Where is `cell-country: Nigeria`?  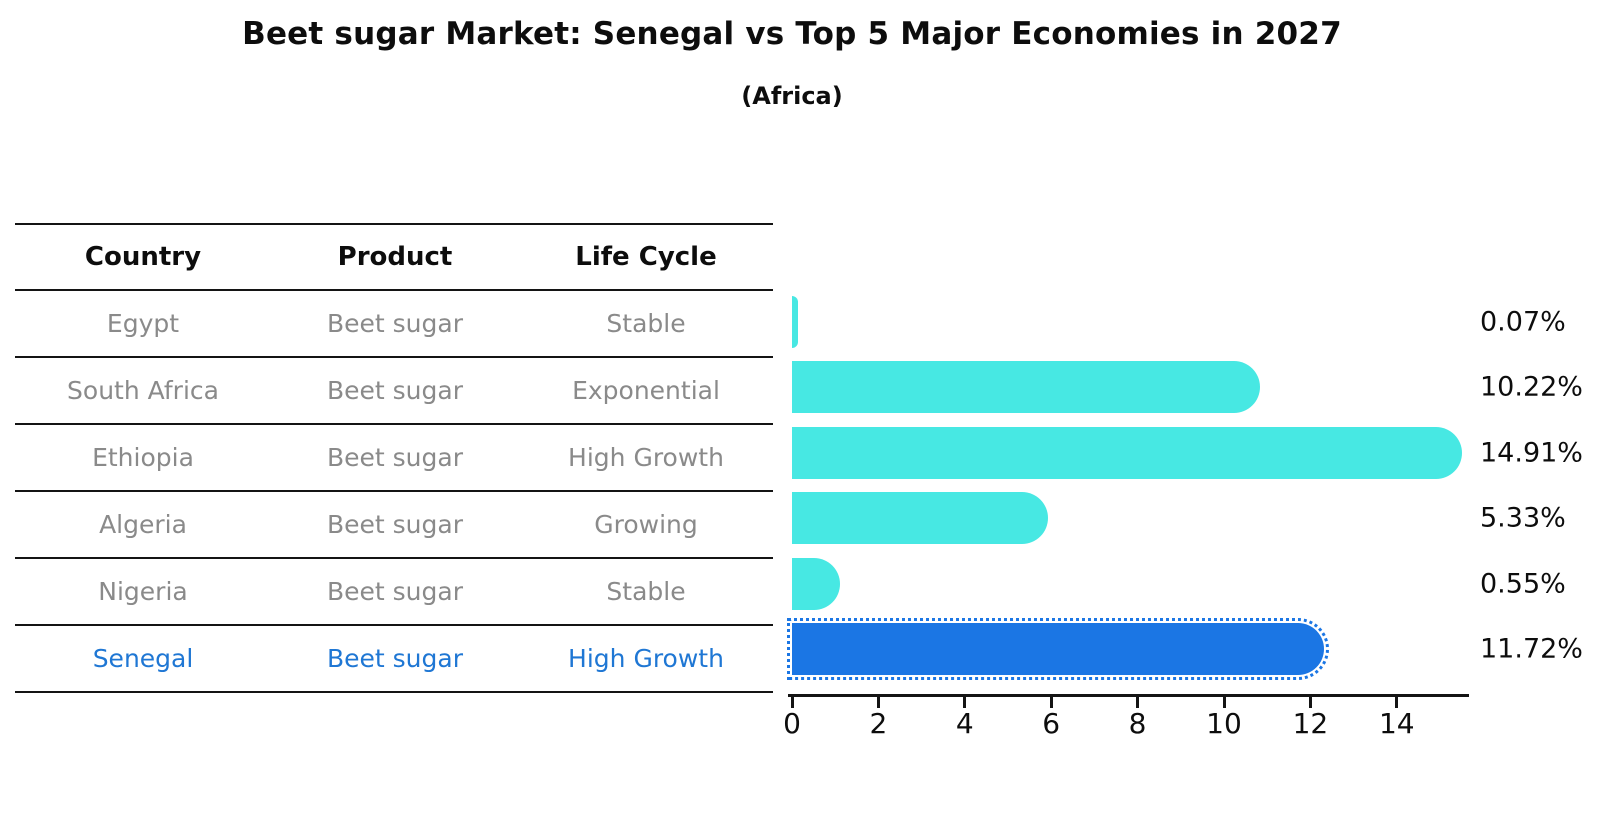 cell-country: Nigeria is located at coordinates (143, 591).